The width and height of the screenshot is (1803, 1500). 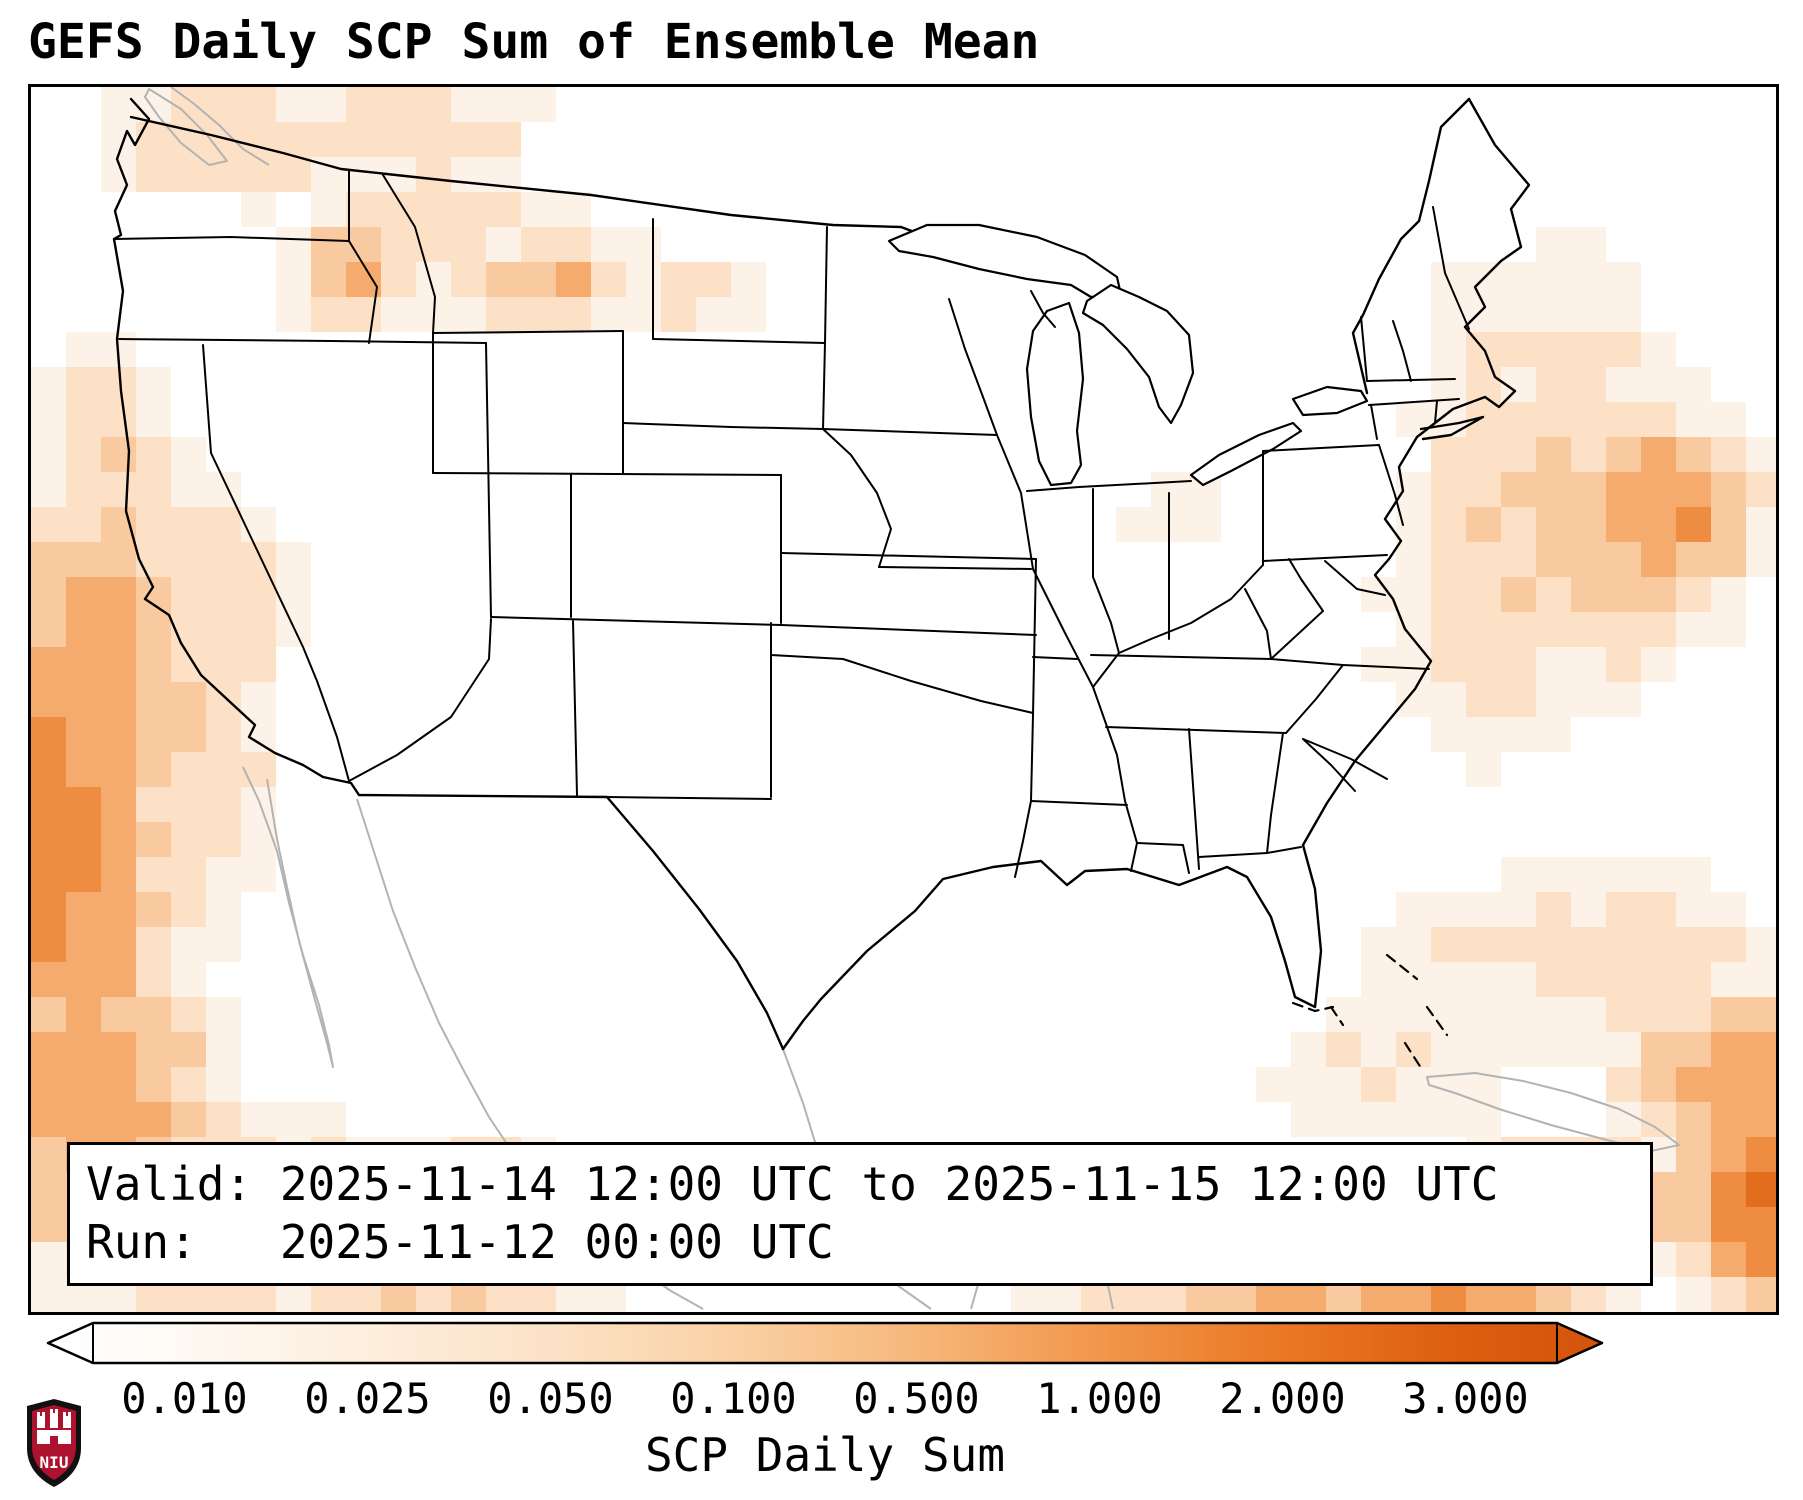 What do you see at coordinates (1329, 765) in the screenshot?
I see `border-ga-sc` at bounding box center [1329, 765].